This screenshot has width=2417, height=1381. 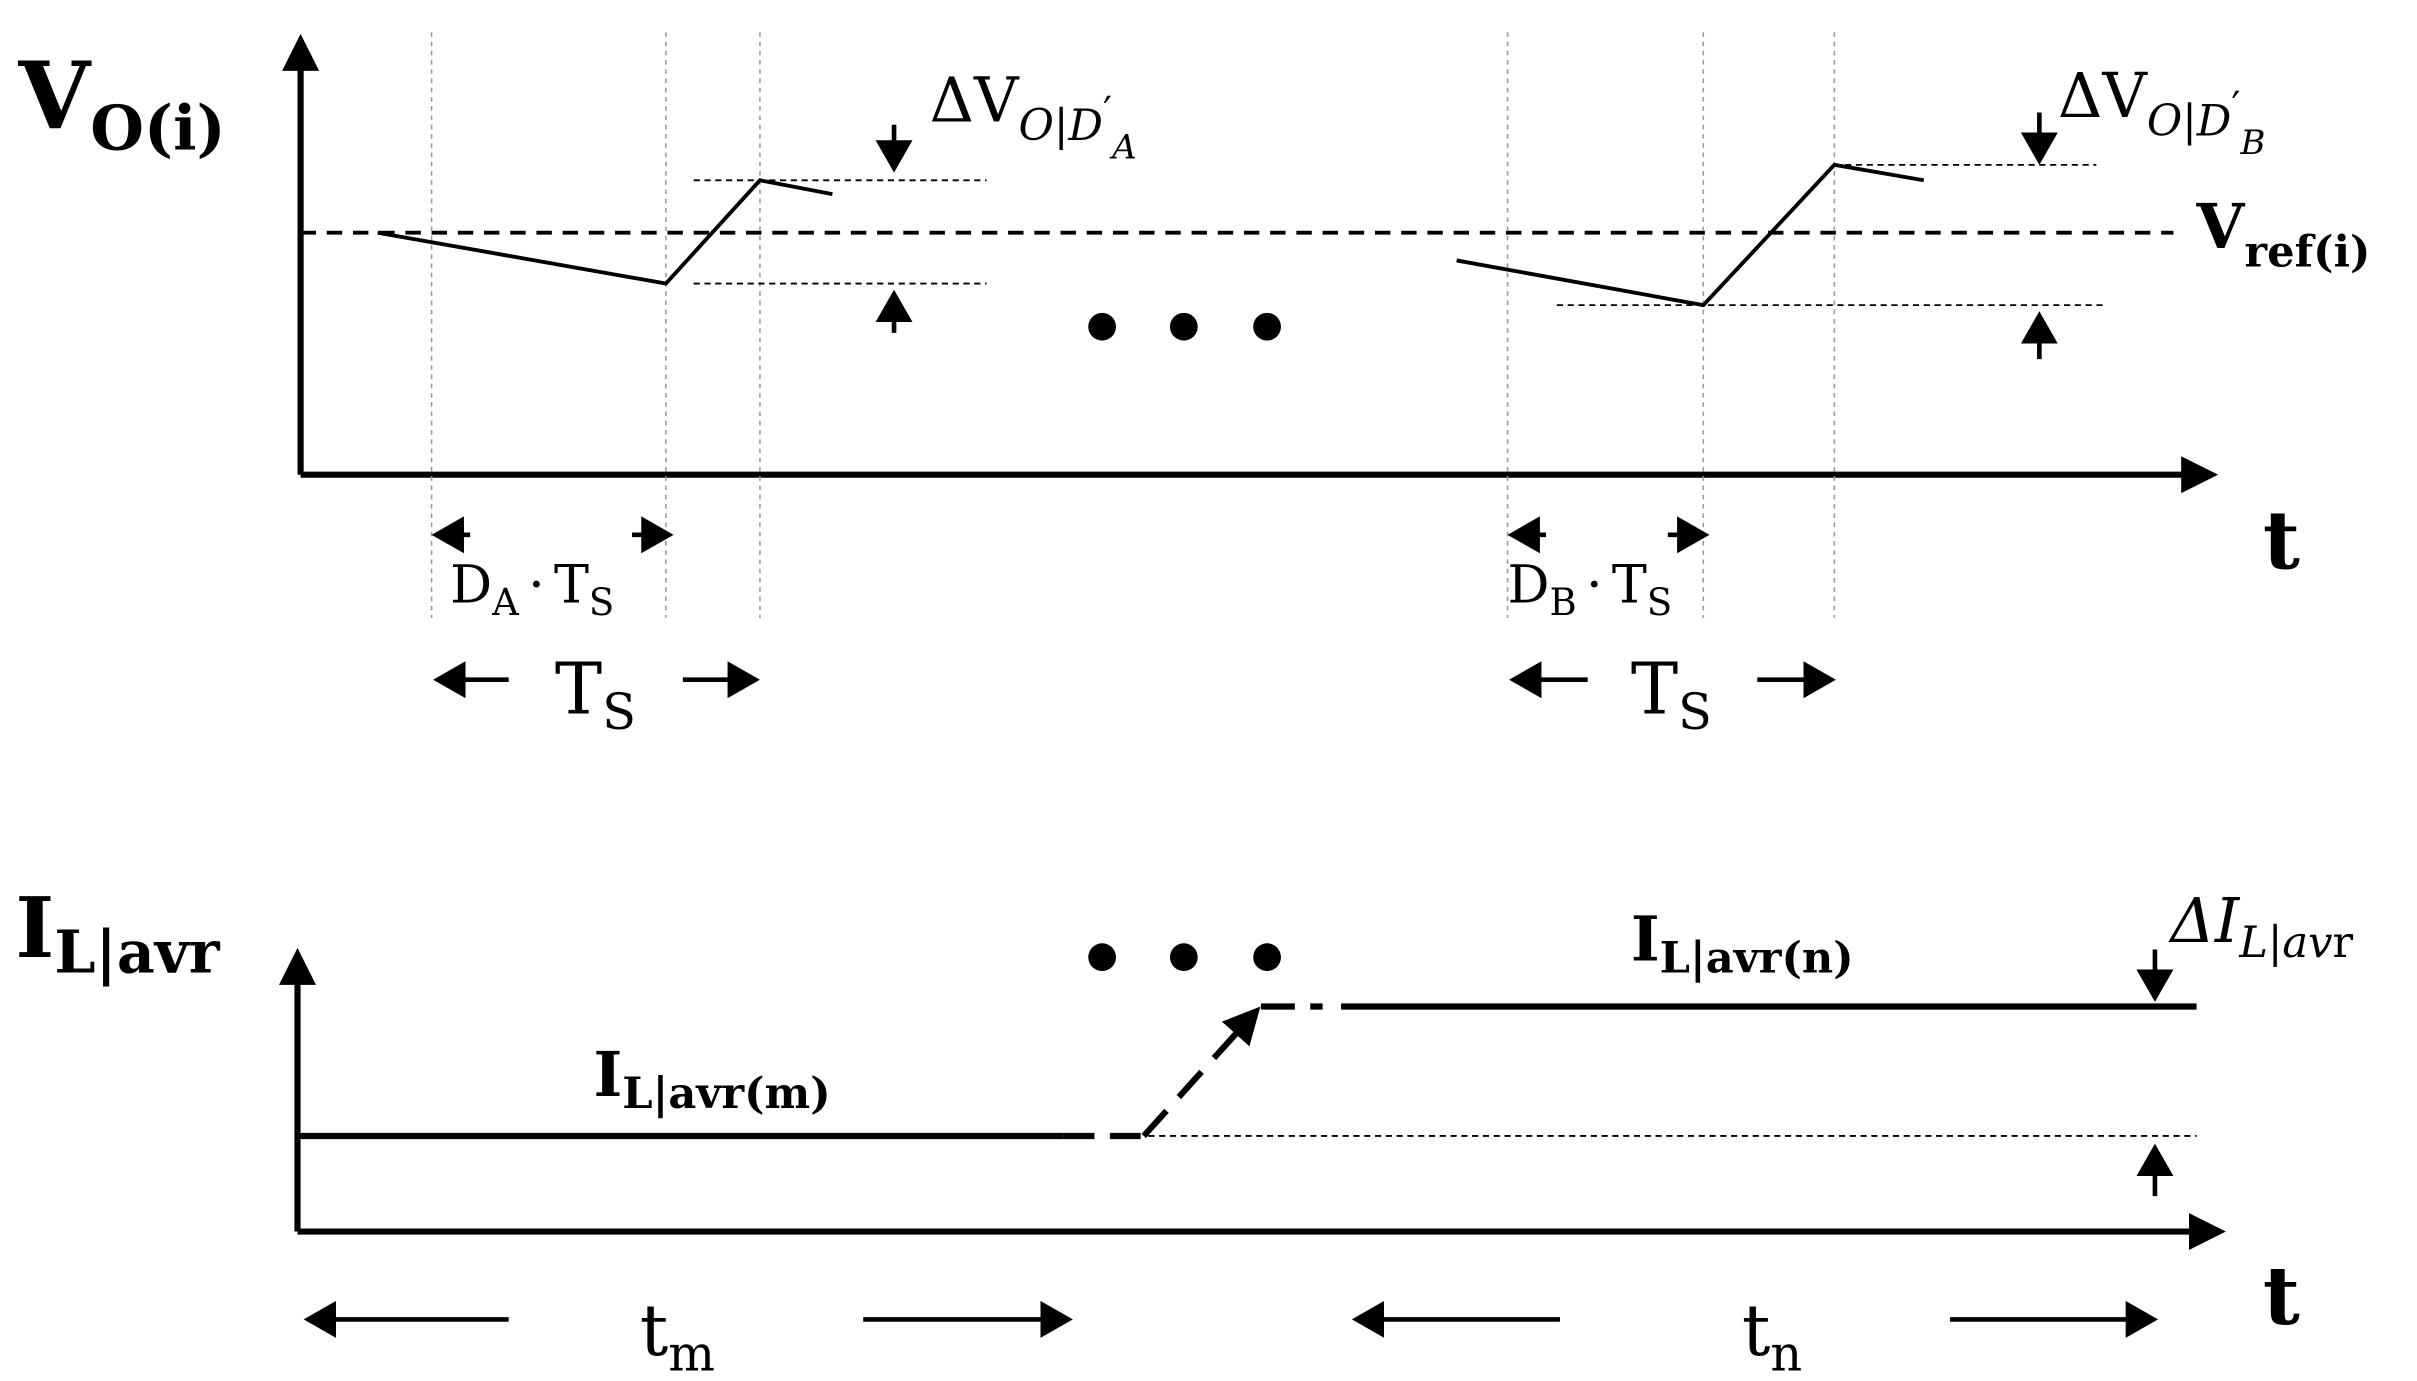 I want to click on label-part: L|avr(m), so click(x=726, y=1093).